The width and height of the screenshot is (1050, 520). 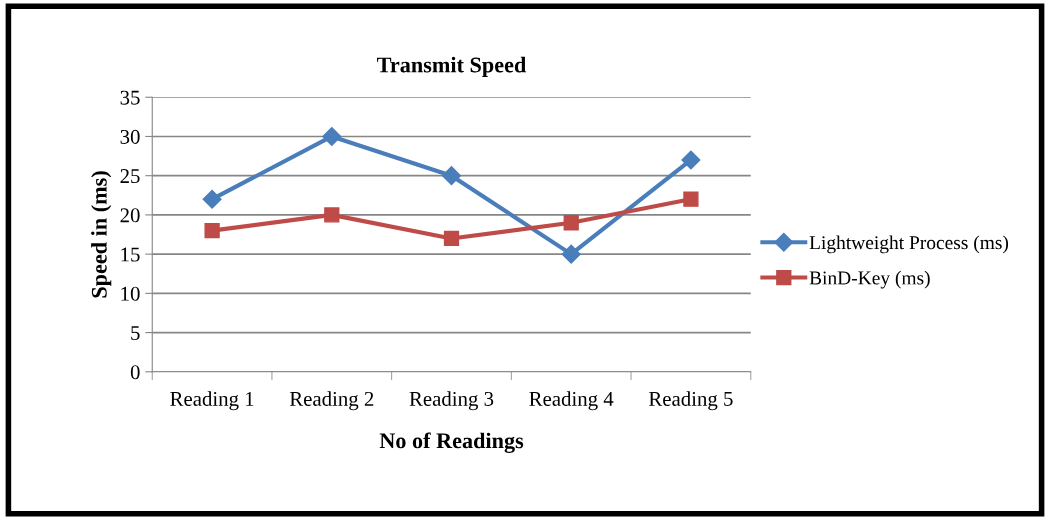 What do you see at coordinates (130, 254) in the screenshot?
I see `y-tick-label: 15` at bounding box center [130, 254].